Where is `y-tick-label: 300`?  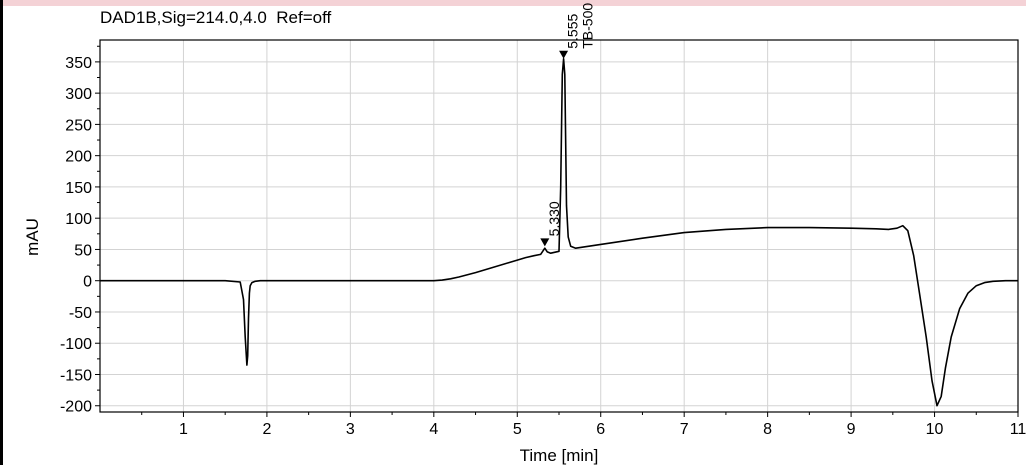 y-tick-label: 300 is located at coordinates (78, 94).